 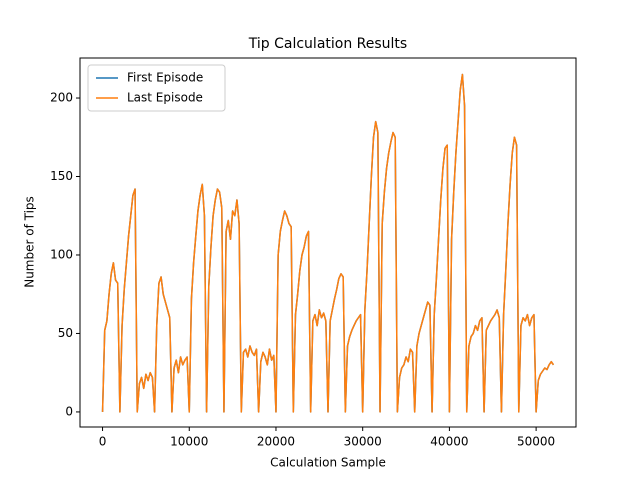 What do you see at coordinates (103, 442) in the screenshot?
I see `x-tick-label: 0` at bounding box center [103, 442].